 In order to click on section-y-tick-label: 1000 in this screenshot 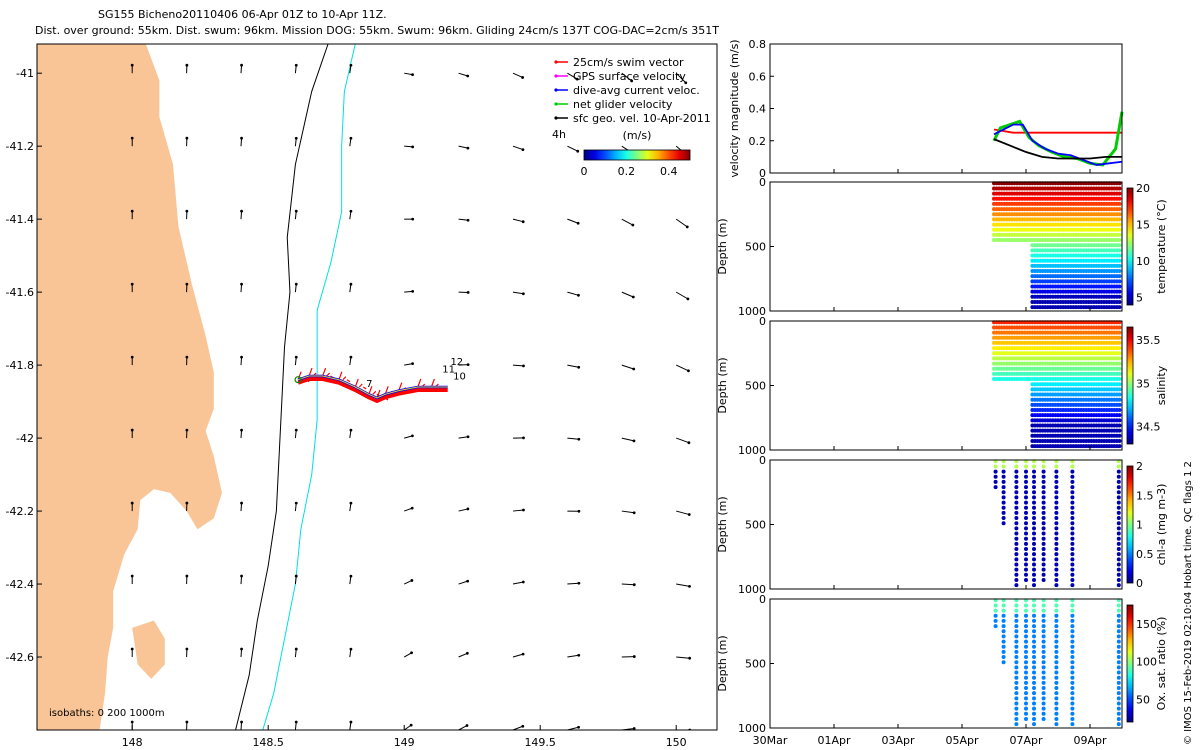, I will do `click(752, 728)`.